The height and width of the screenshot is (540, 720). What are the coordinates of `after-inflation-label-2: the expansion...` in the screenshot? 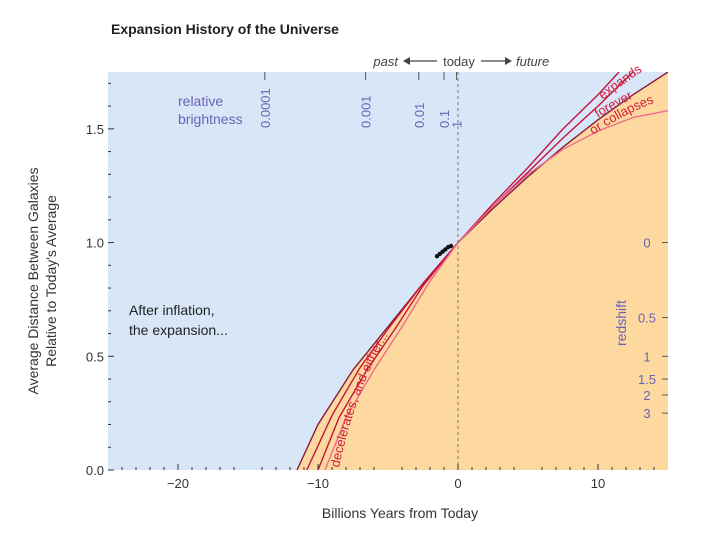 It's located at (178, 330).